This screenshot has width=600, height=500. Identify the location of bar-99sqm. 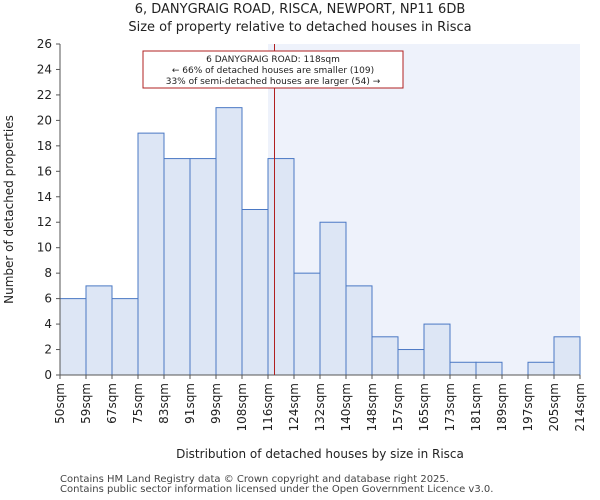
(229, 241).